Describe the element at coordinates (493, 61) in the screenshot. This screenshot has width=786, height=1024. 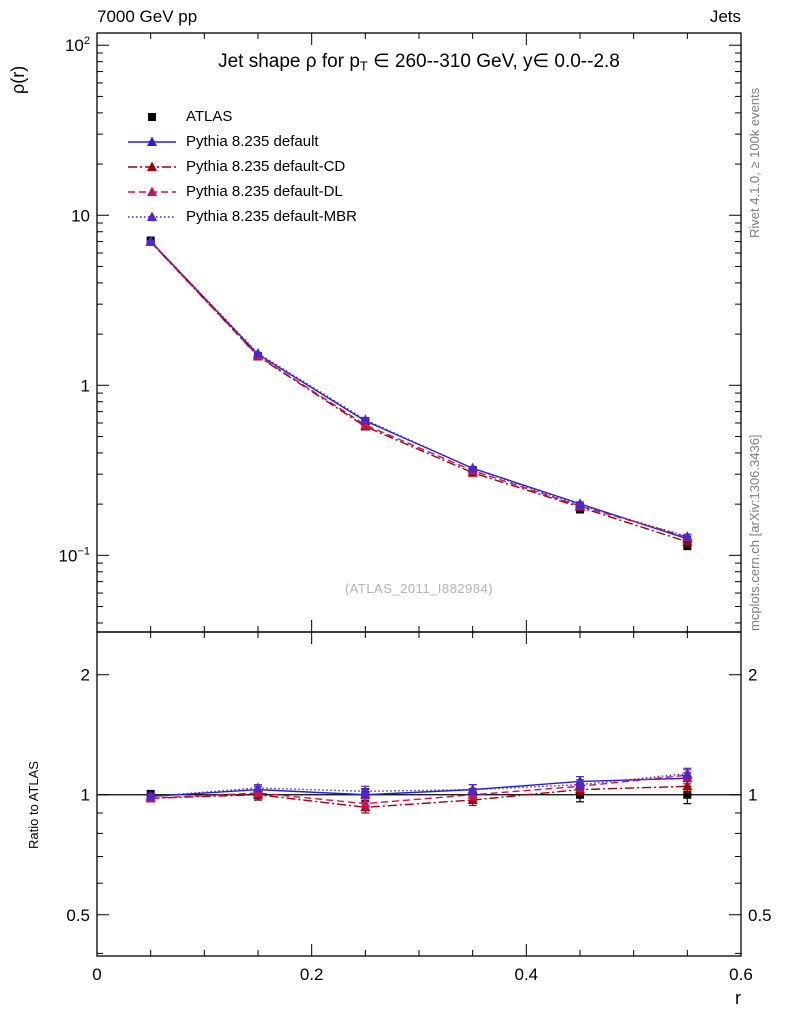
I see `plot-title-rest: ∈ 260--310 GeV, y∈ 0.0--2.8` at that location.